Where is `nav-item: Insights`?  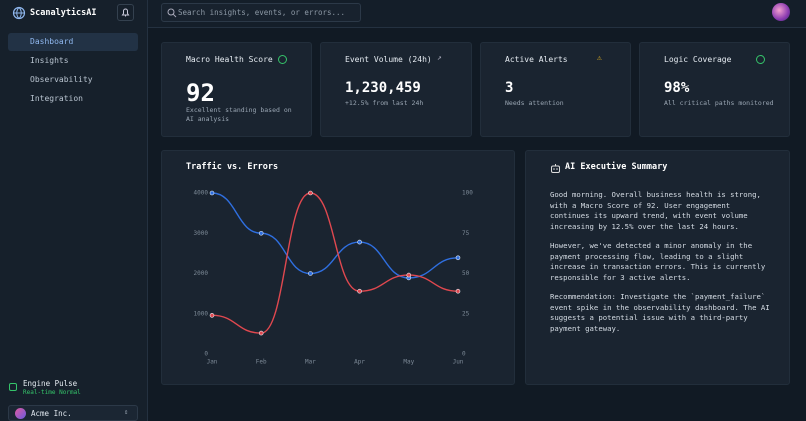 nav-item: Insights is located at coordinates (49, 60).